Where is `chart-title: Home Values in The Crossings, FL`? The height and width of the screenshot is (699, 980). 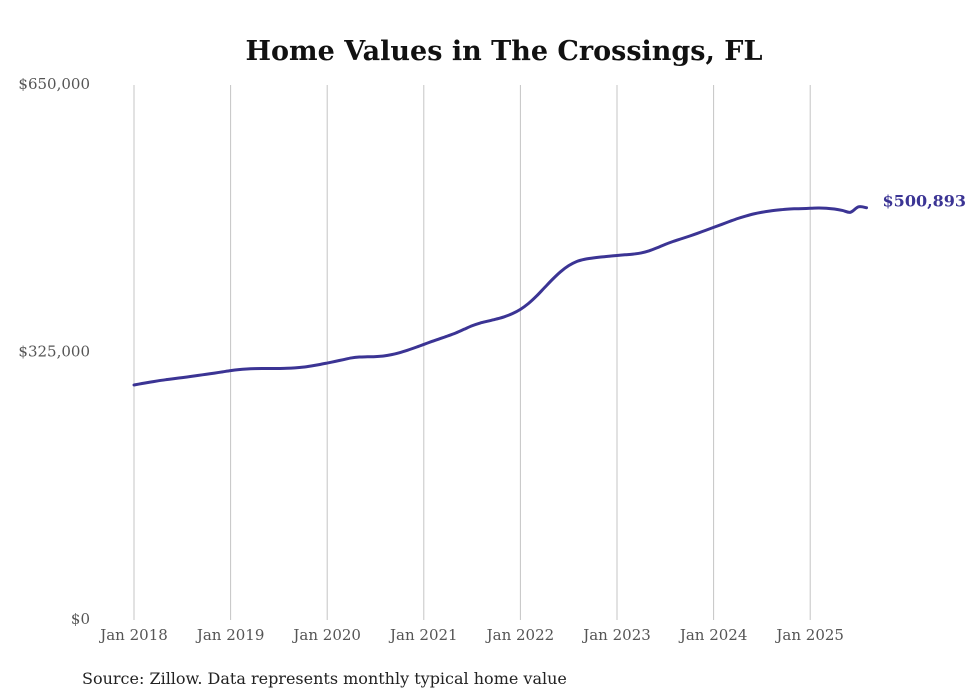
chart-title: Home Values in The Crossings, FL is located at coordinates (504, 51).